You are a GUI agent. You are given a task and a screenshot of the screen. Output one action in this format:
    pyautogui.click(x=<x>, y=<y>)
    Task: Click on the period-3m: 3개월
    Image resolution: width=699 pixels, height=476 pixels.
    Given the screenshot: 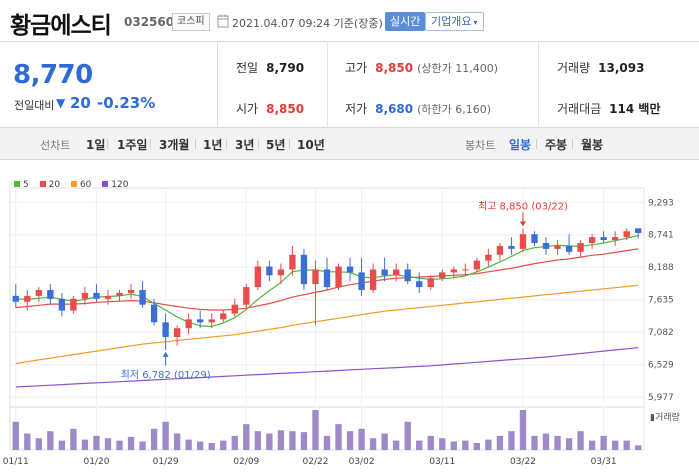 What is the action you would take?
    pyautogui.click(x=174, y=145)
    